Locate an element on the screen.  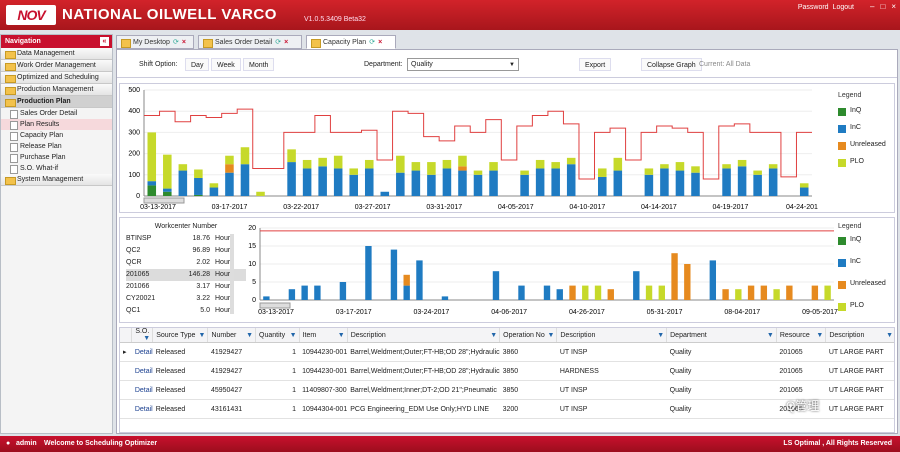
nav-item-so-whatif: S.O. What-if is located at coordinates (56, 168).